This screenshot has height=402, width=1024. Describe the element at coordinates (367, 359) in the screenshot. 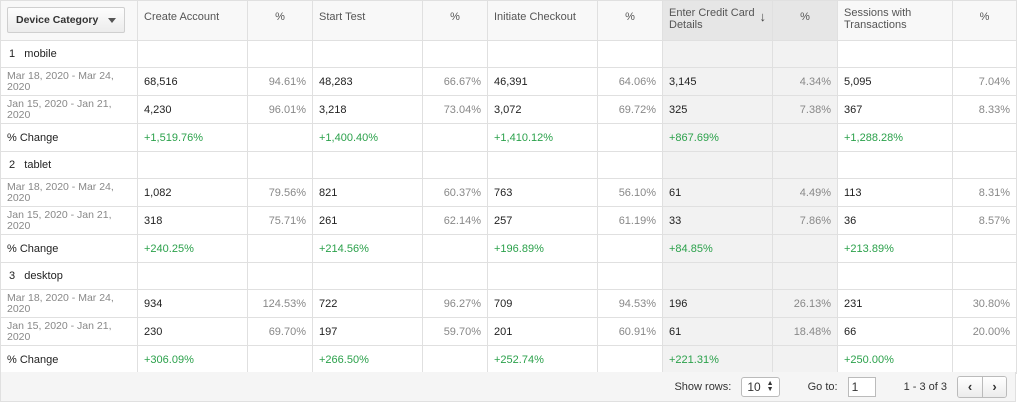

I see `change-value: +266.50%` at that location.